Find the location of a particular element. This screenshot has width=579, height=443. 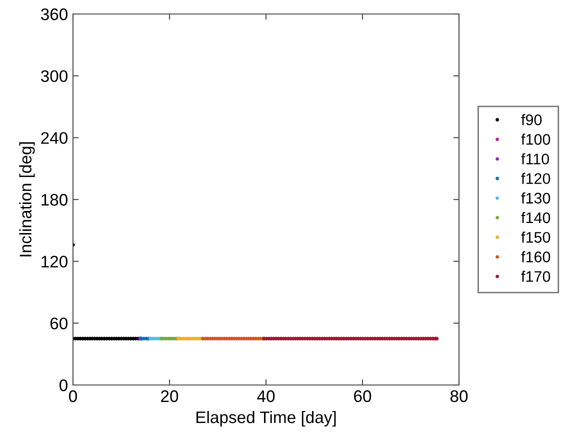

legend-label: f100 is located at coordinates (535, 139).